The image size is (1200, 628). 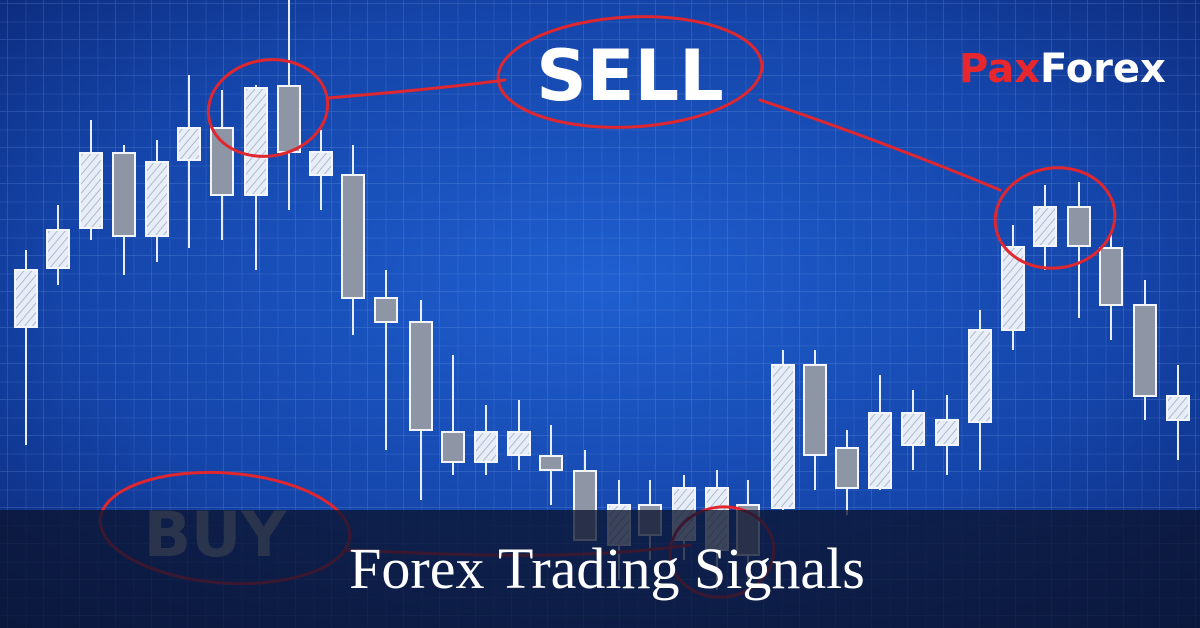 What do you see at coordinates (629, 76) in the screenshot?
I see `sell-label: SELL` at bounding box center [629, 76].